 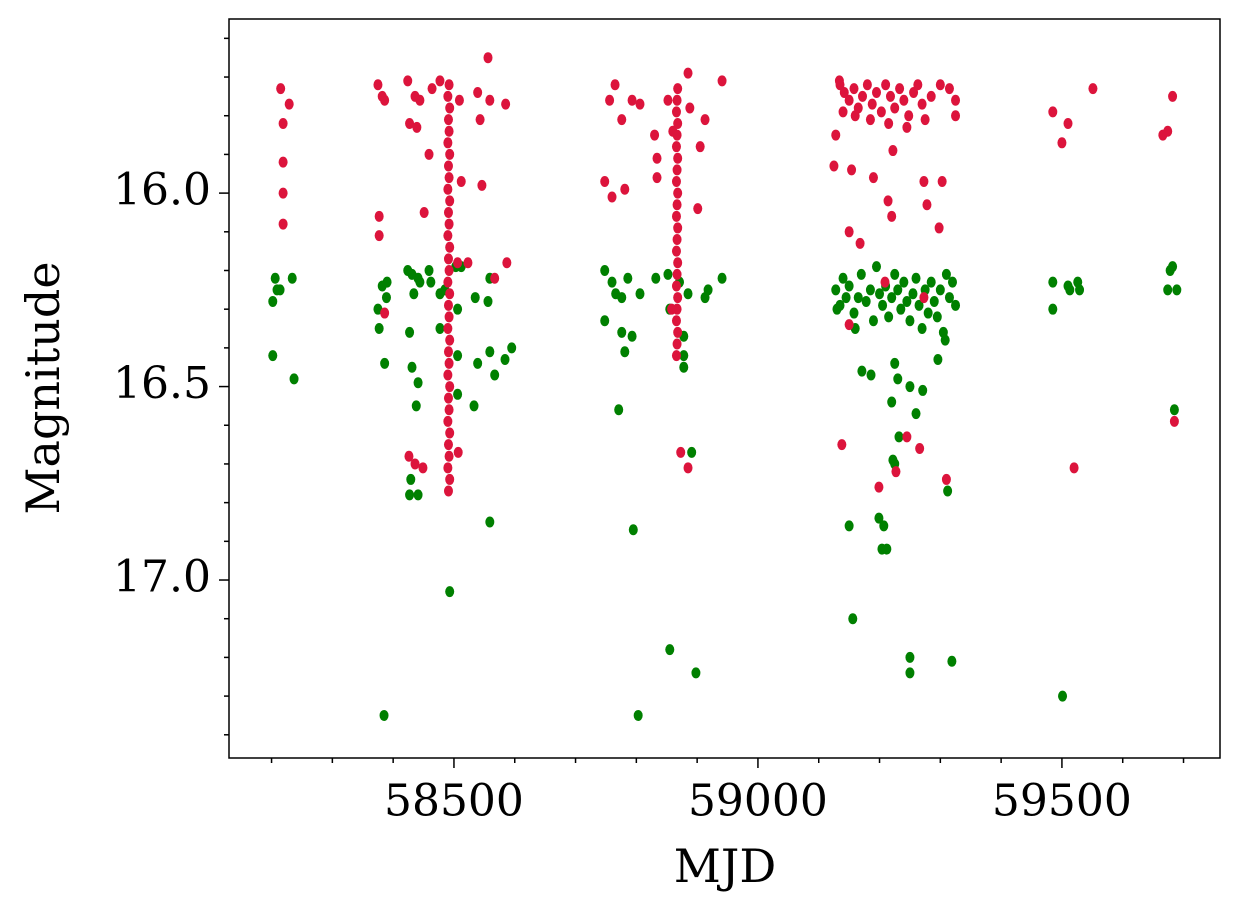 I want to click on x-tick-label: 58500, so click(x=454, y=801).